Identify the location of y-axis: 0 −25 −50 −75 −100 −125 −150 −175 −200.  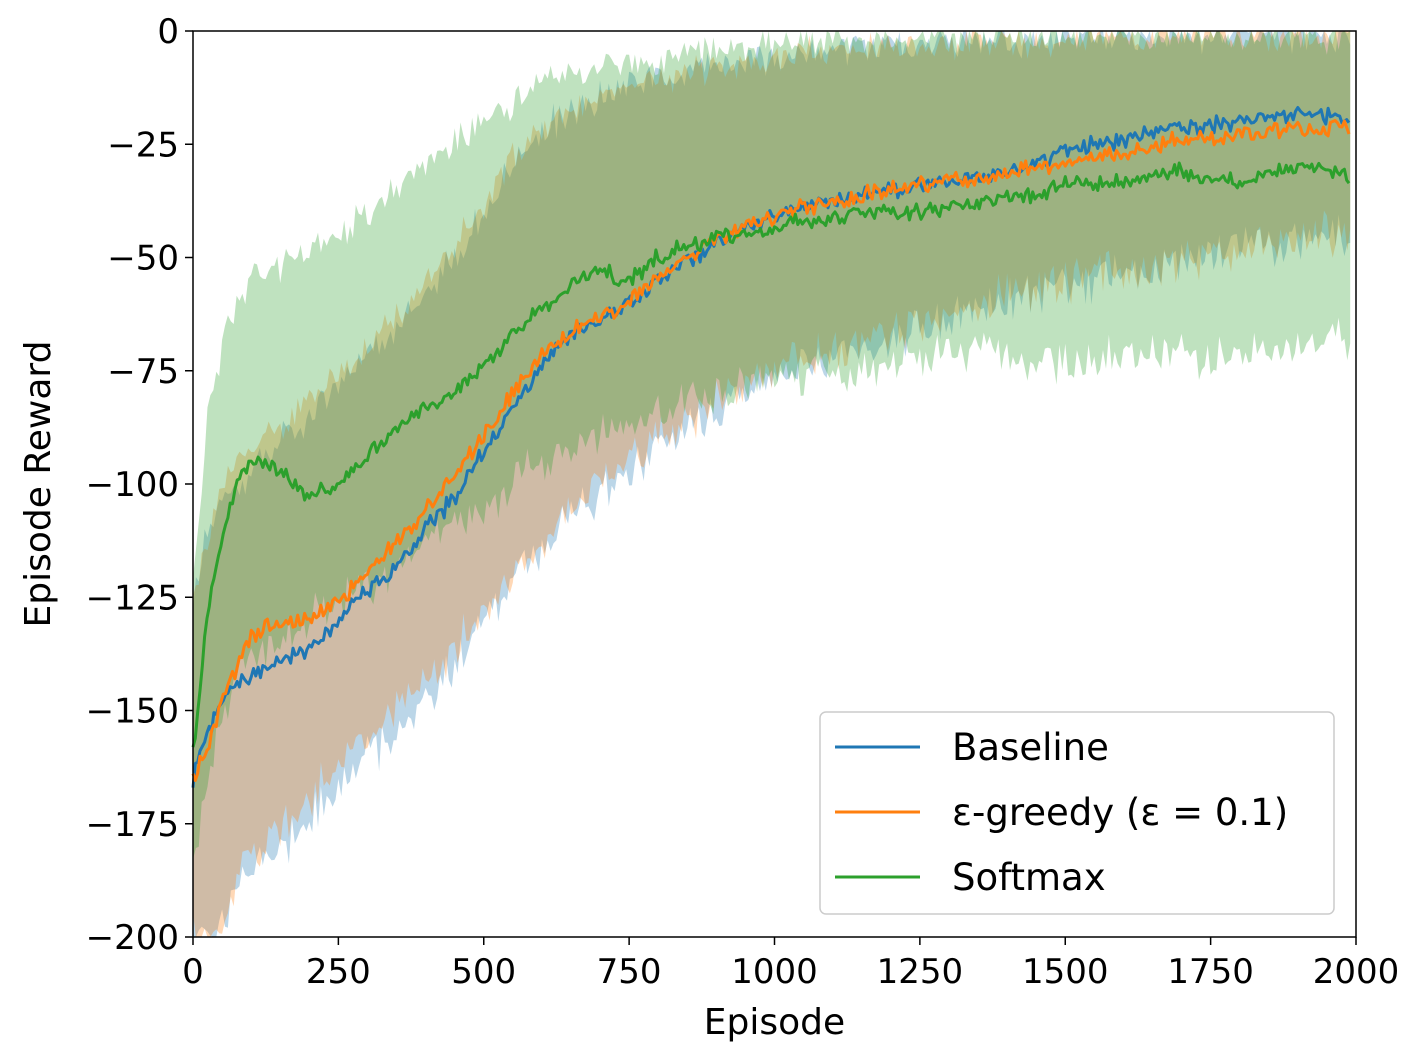
(139, 485).